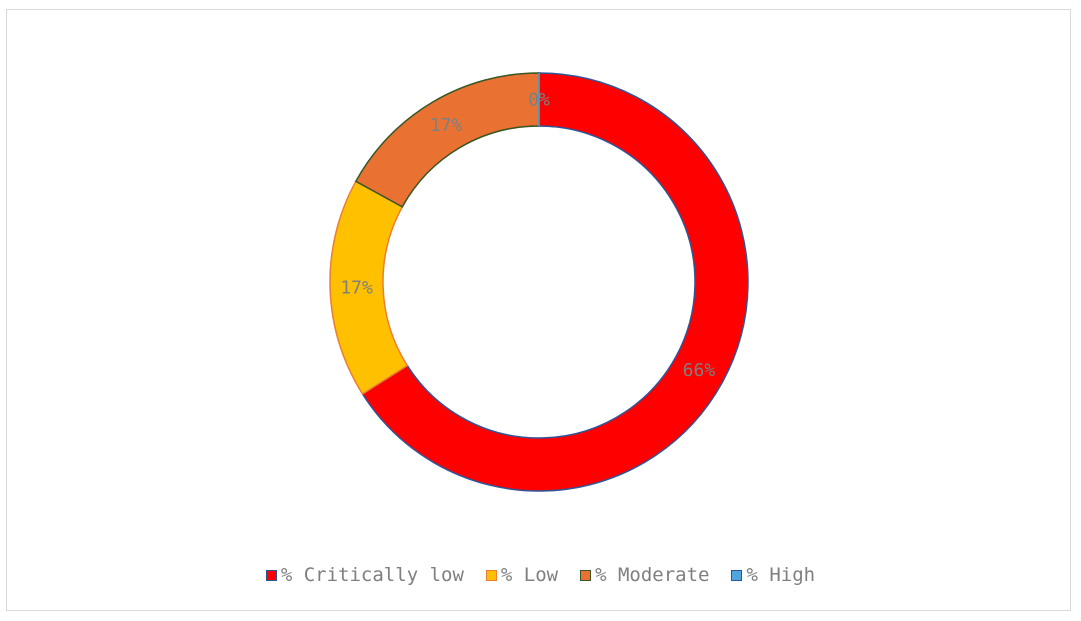  What do you see at coordinates (446, 125) in the screenshot?
I see `data-label-moderate: 17%` at bounding box center [446, 125].